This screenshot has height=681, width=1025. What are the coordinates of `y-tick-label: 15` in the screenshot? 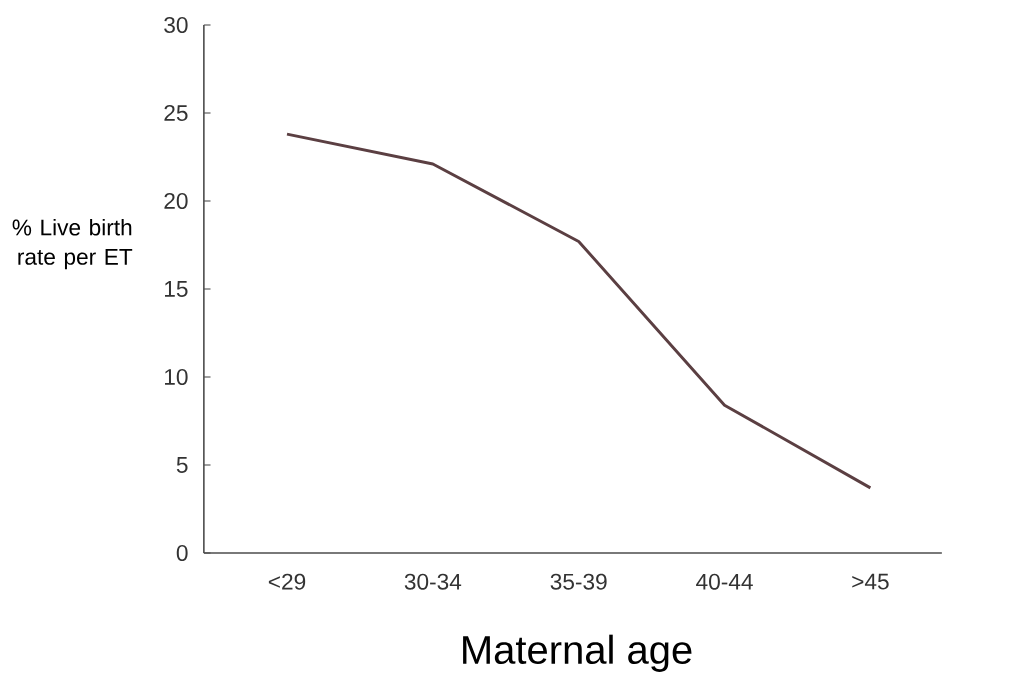 It's located at (176, 289).